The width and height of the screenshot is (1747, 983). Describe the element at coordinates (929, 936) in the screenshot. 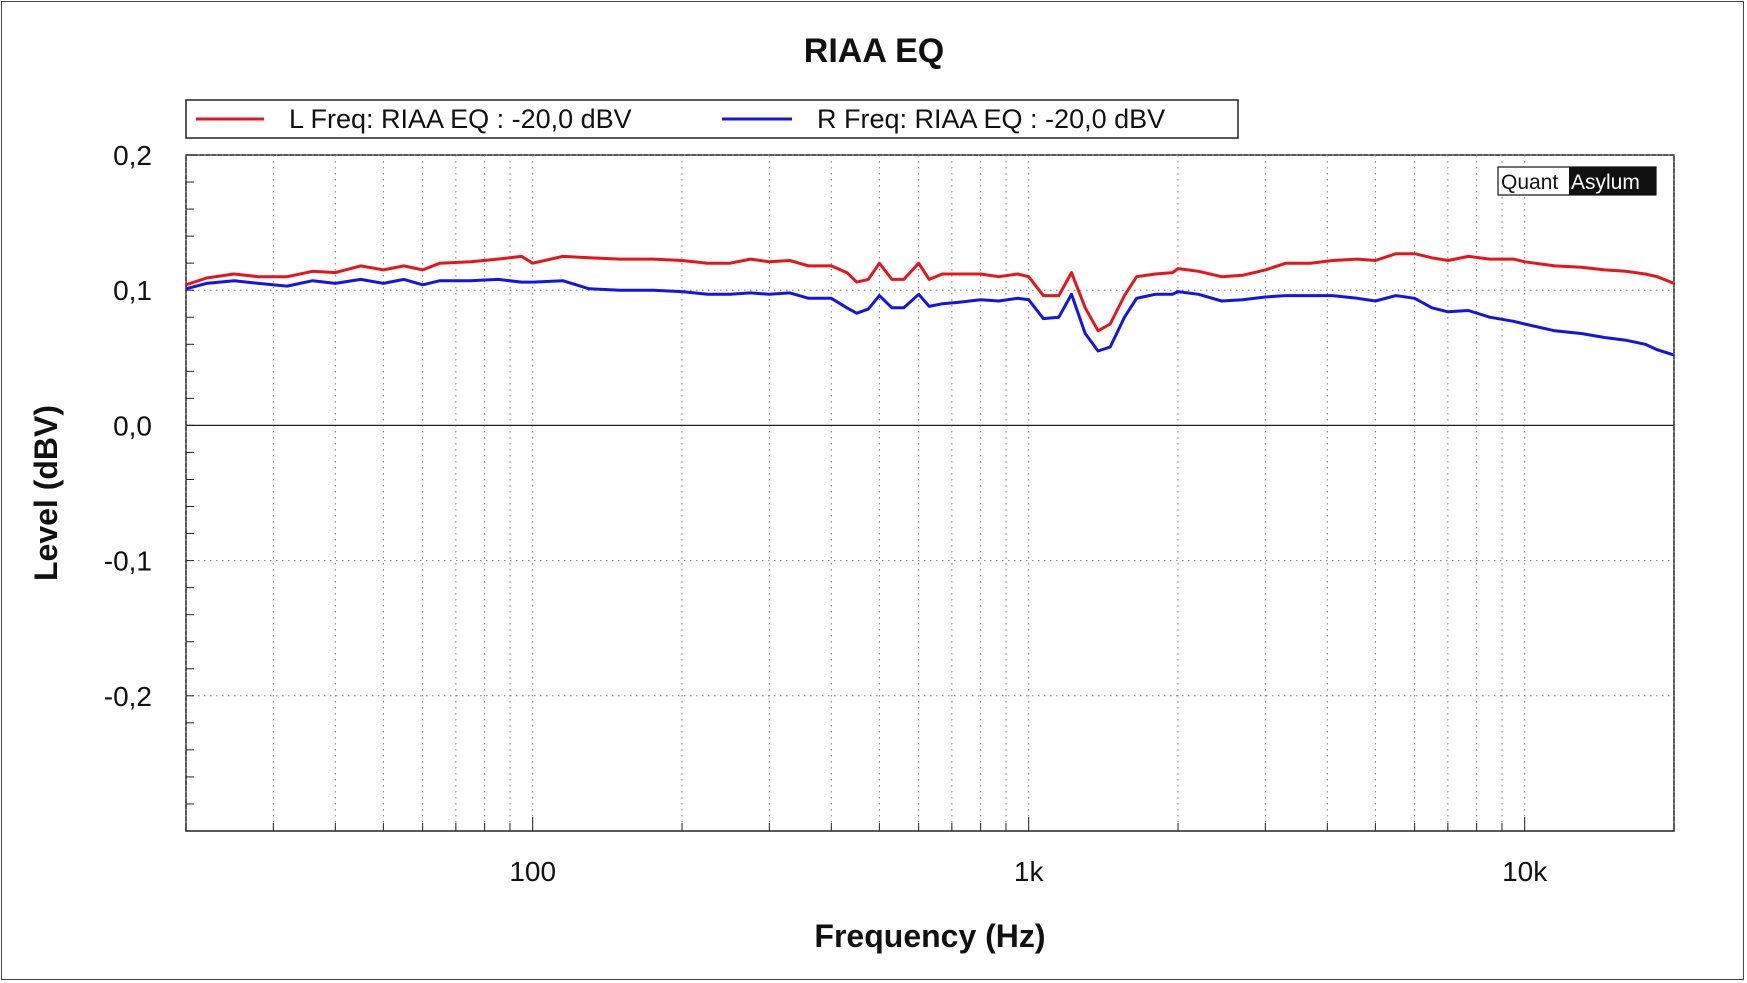

I see `x-axis-title: Frequency (Hz)` at that location.